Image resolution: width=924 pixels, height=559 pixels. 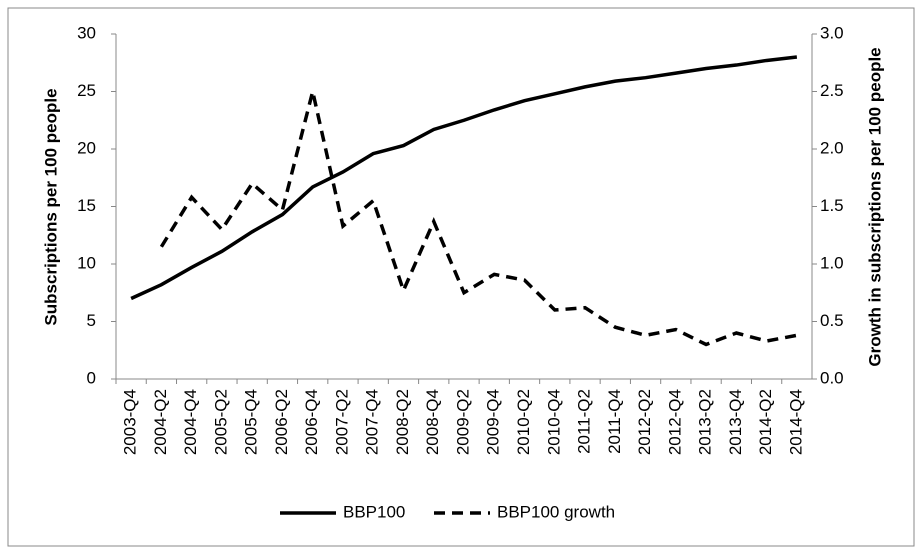 What do you see at coordinates (553, 422) in the screenshot?
I see `x-tick-label: 2010-Q4` at bounding box center [553, 422].